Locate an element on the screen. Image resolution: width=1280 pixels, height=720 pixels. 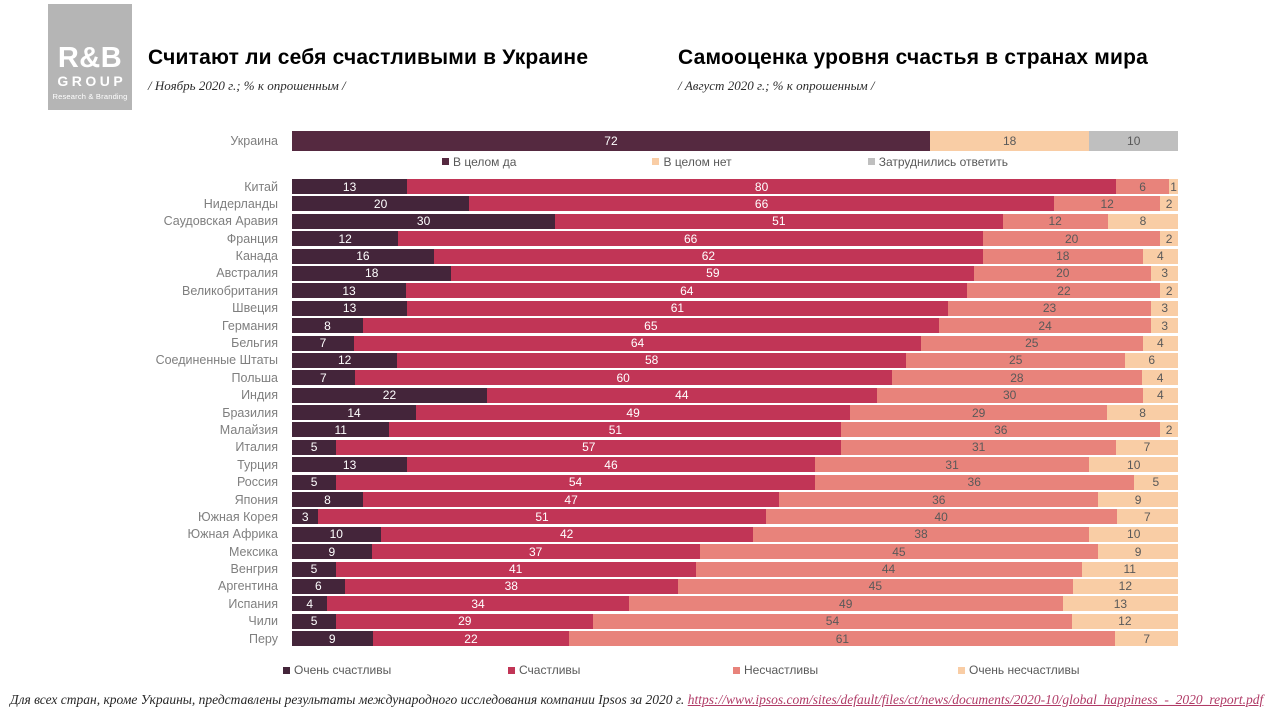
bar-segment-Счастливы: 46 is located at coordinates (611, 465).